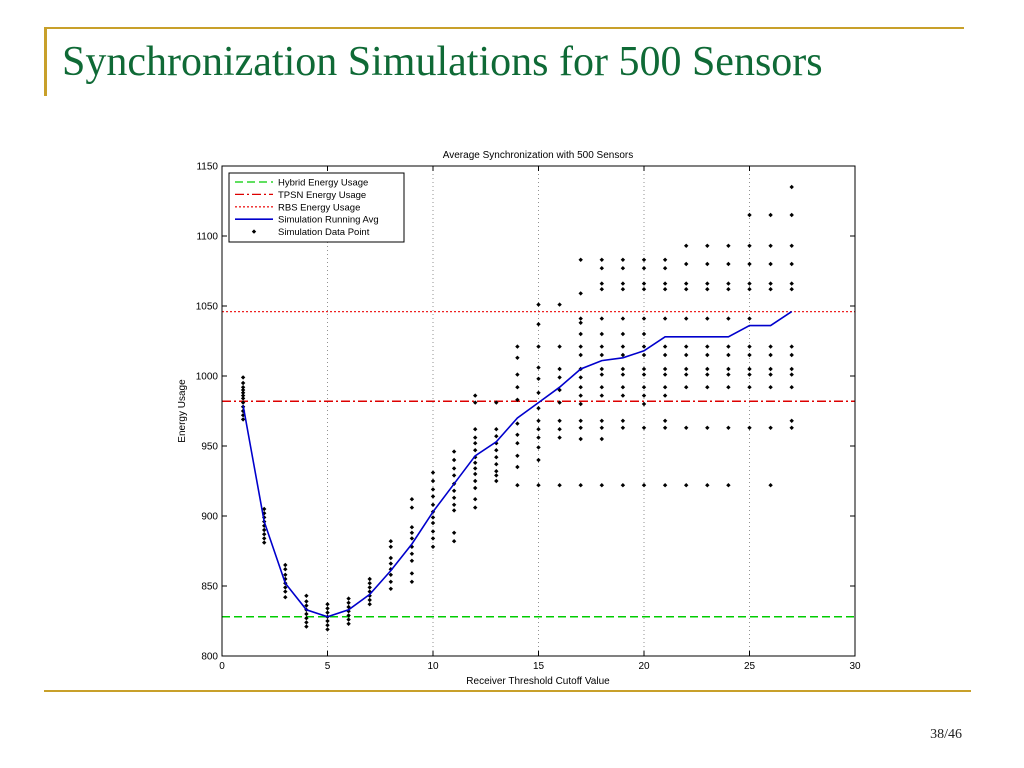 This screenshot has width=1024, height=768. Describe the element at coordinates (750, 666) in the screenshot. I see `x-tick-label: 25` at that location.